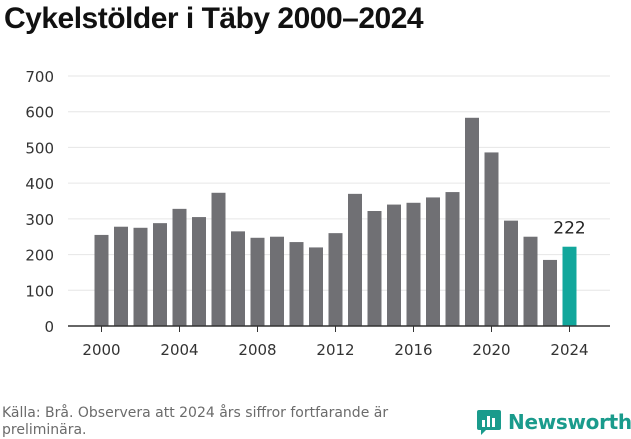 The height and width of the screenshot is (439, 631). I want to click on bar-2011, so click(316, 286).